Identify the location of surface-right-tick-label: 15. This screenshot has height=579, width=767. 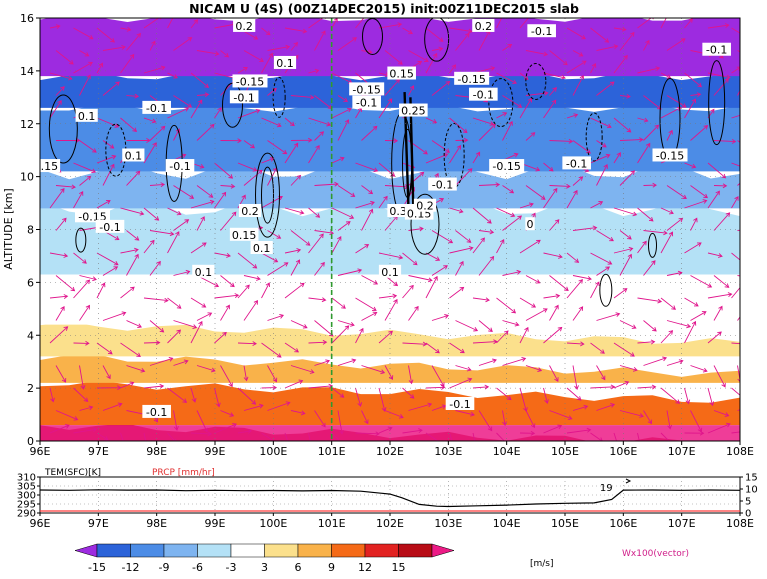
(751, 478).